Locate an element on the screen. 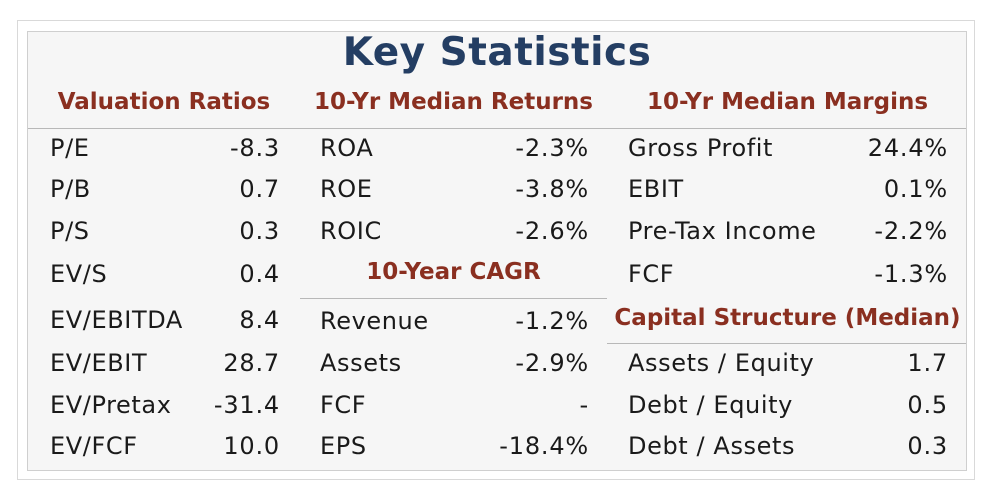 This screenshot has height=490, width=984. row-label: ROIC is located at coordinates (351, 231).